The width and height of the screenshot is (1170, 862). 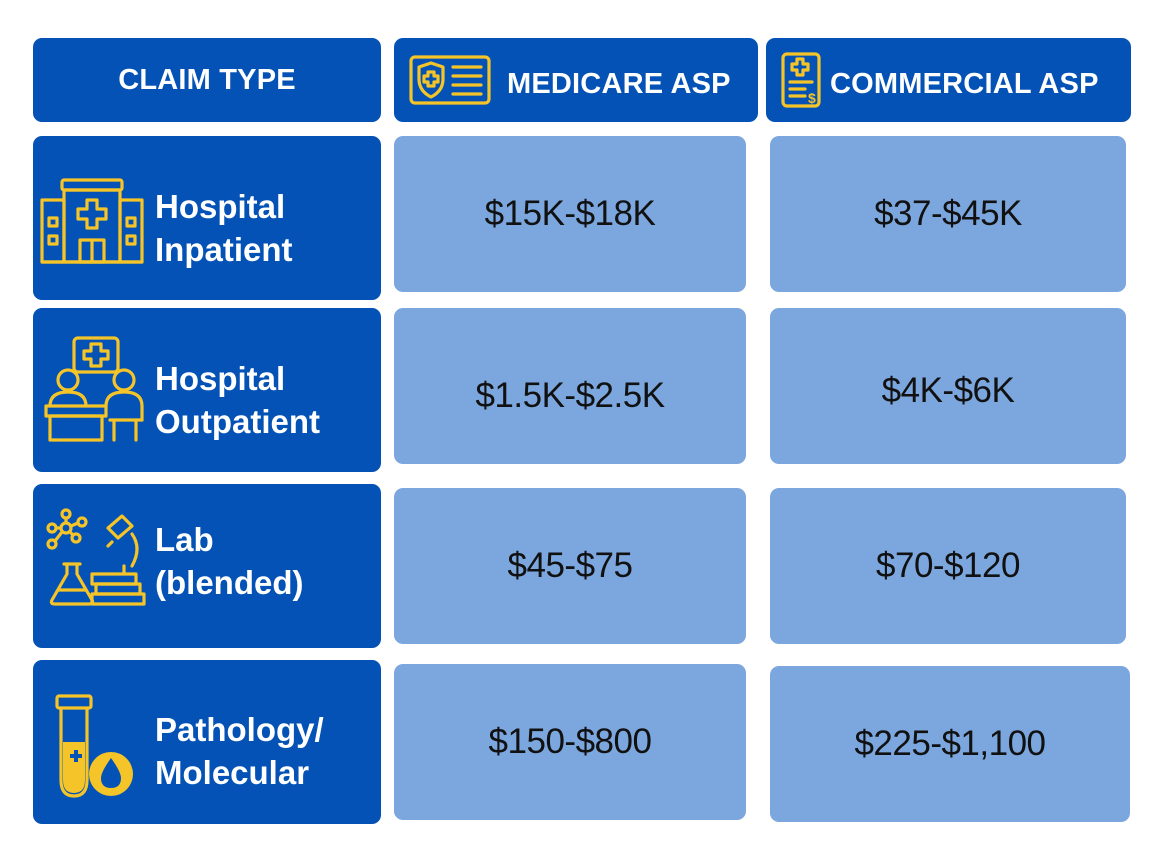 I want to click on doctor-consultation-icon, so click(x=94, y=389).